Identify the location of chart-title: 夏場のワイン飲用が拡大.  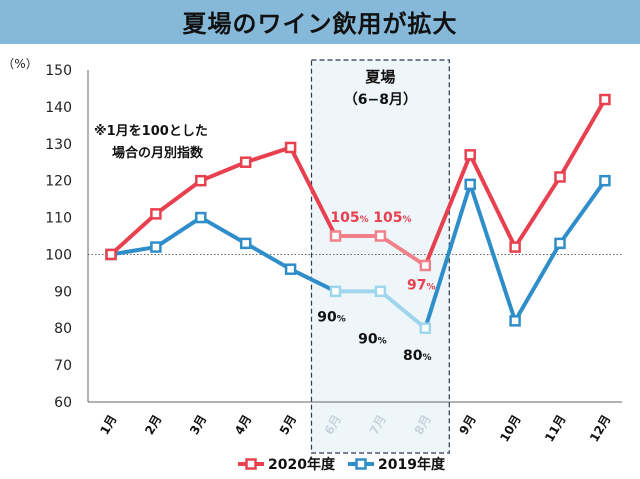
(320, 24).